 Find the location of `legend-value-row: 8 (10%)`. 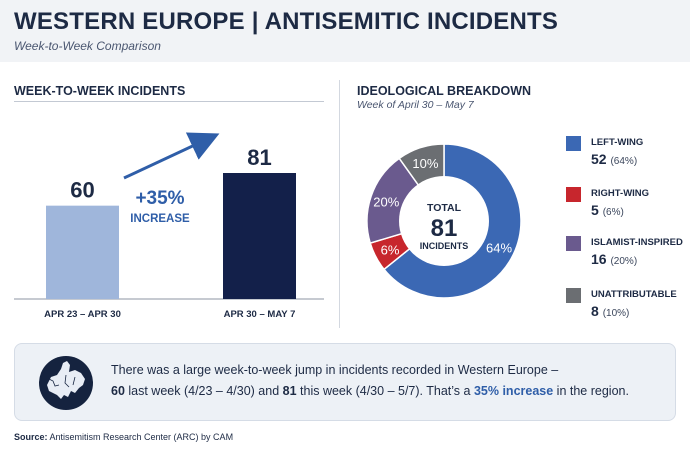

legend-value-row: 8 (10%) is located at coordinates (610, 311).